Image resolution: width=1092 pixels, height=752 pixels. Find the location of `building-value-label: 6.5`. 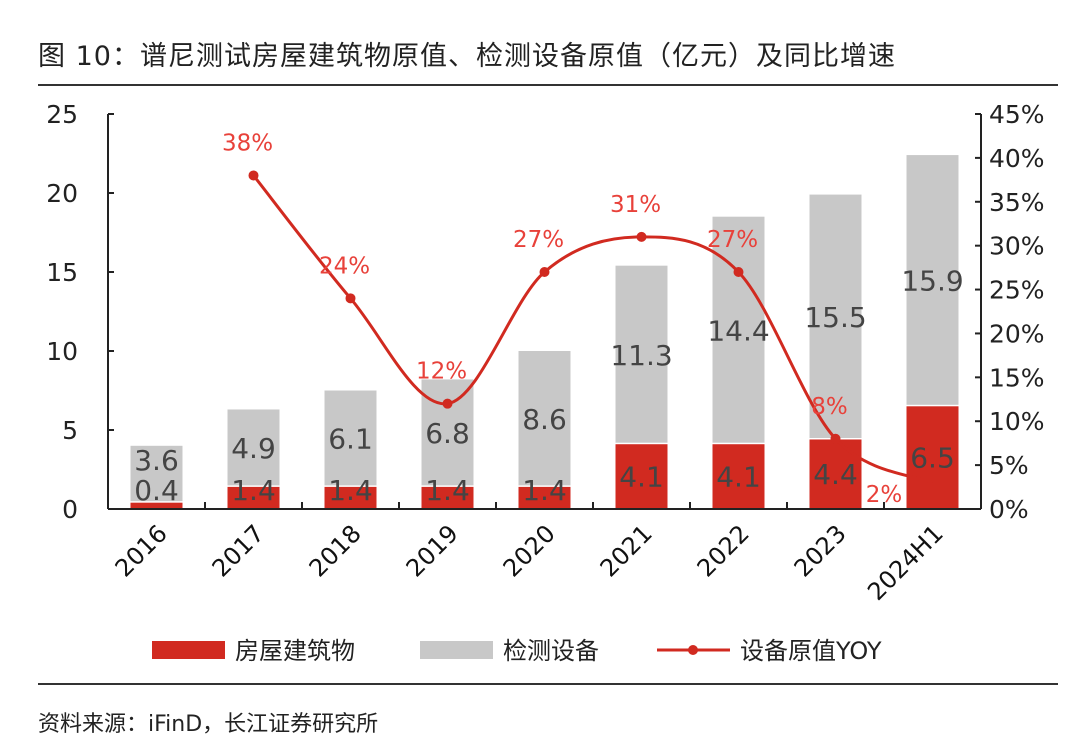

building-value-label: 6.5 is located at coordinates (932, 458).